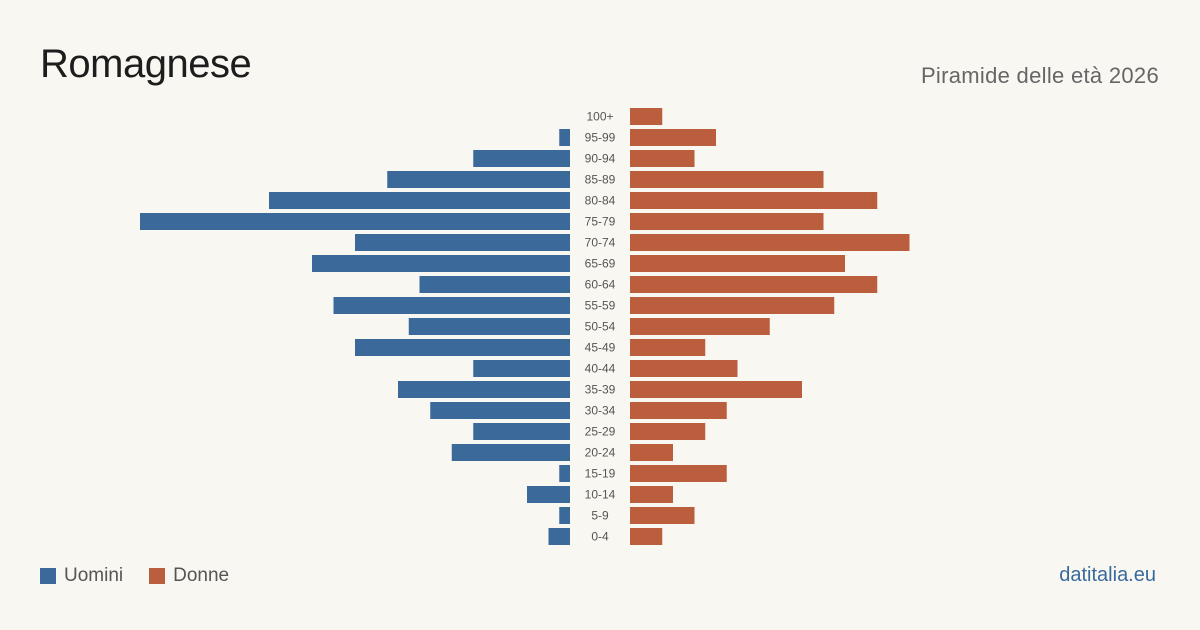 The height and width of the screenshot is (630, 1200). What do you see at coordinates (600, 159) in the screenshot?
I see `age-group-label: 90-94` at bounding box center [600, 159].